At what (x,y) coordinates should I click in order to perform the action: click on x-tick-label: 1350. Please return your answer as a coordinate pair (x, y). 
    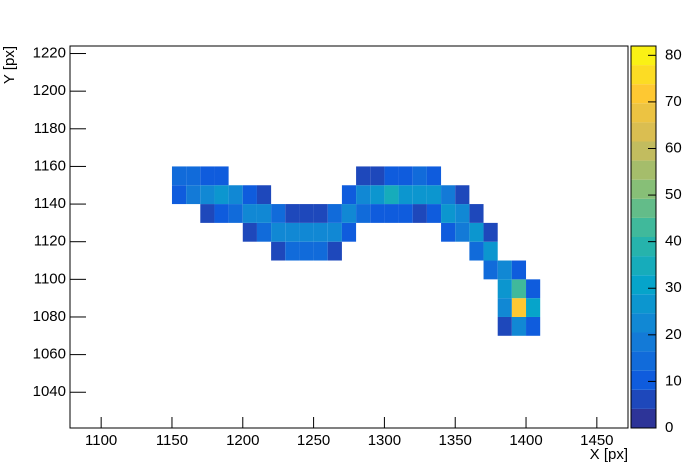
    Looking at the image, I should click on (455, 440).